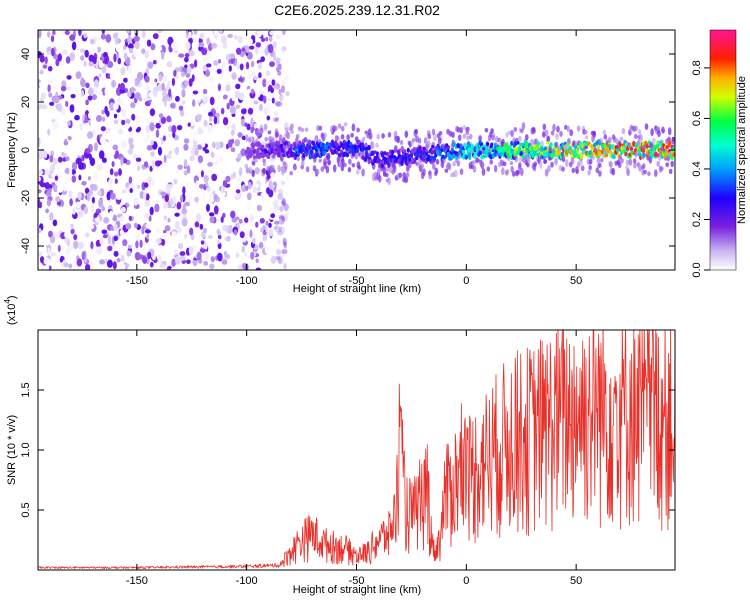 The width and height of the screenshot is (750, 600). What do you see at coordinates (7, 301) in the screenshot?
I see `snr-scale-exponent: 4` at bounding box center [7, 301].